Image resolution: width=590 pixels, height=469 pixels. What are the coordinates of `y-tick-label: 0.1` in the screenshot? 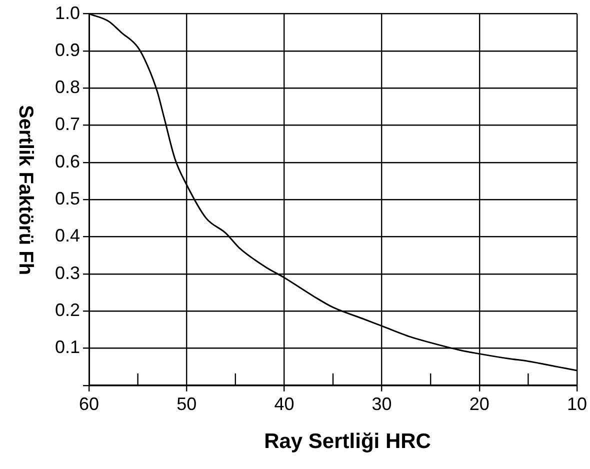 It's located at (67, 347).